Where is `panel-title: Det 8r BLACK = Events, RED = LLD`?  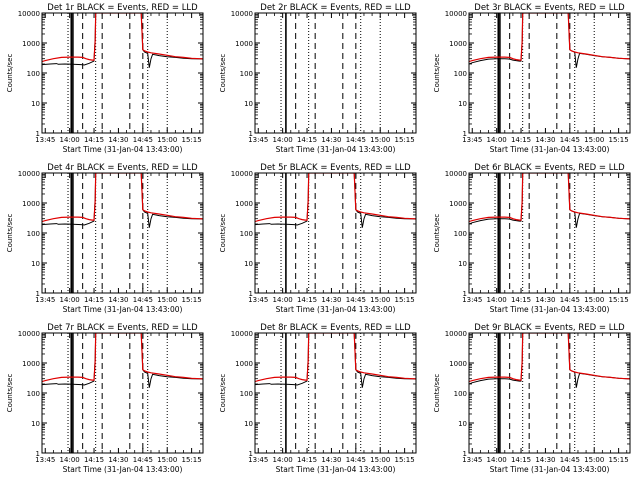 panel-title: Det 8r BLACK = Events, RED = LLD is located at coordinates (335, 328).